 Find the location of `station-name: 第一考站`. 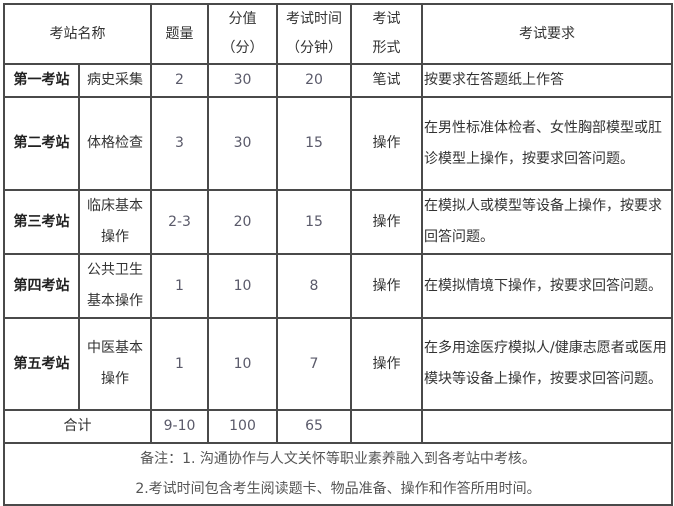

station-name: 第一考站 is located at coordinates (41, 80).